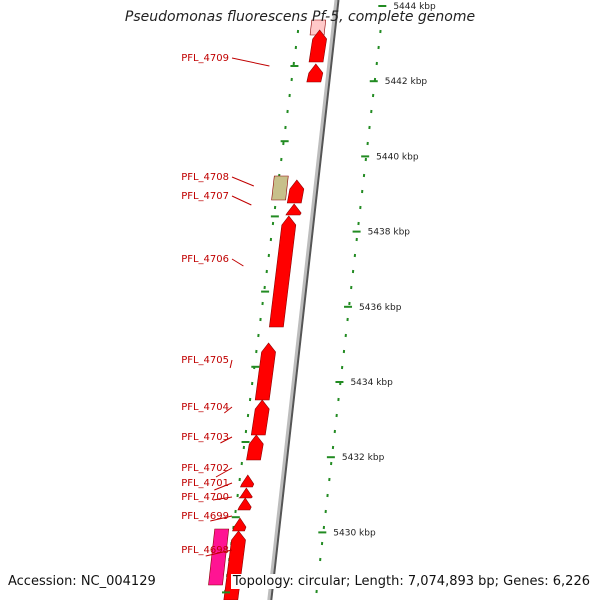  What do you see at coordinates (380, 308) in the screenshot?
I see `tick-label: 5436 kbp` at bounding box center [380, 308].